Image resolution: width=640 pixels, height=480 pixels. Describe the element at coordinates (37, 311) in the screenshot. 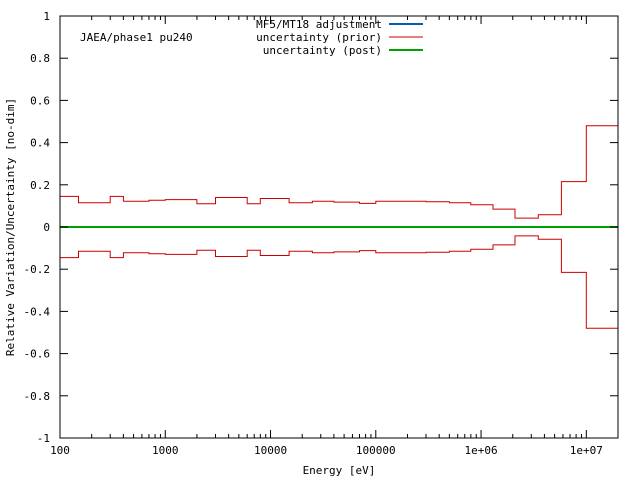

I see `y-tick-label: -0.4` at that location.